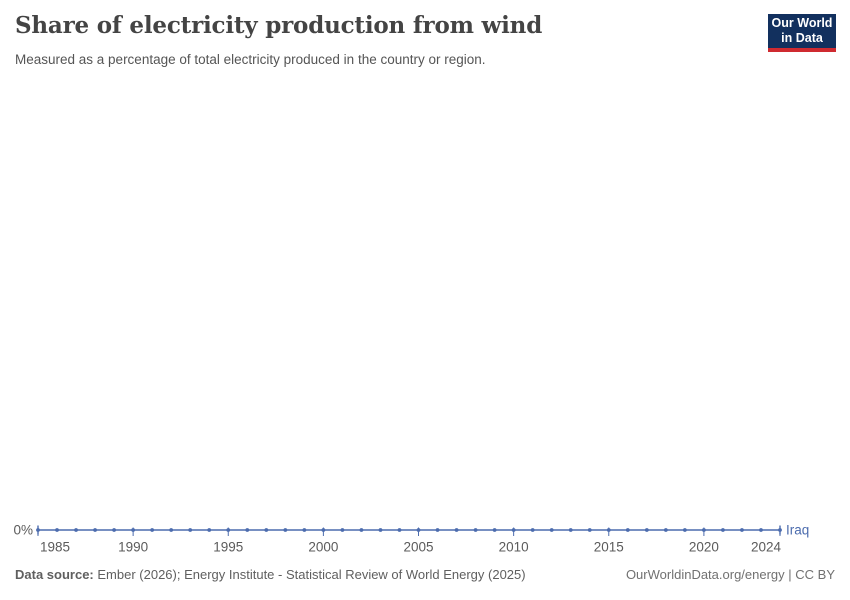 The image size is (850, 600). Describe the element at coordinates (23, 530) in the screenshot. I see `y-tick-label: 0%` at that location.